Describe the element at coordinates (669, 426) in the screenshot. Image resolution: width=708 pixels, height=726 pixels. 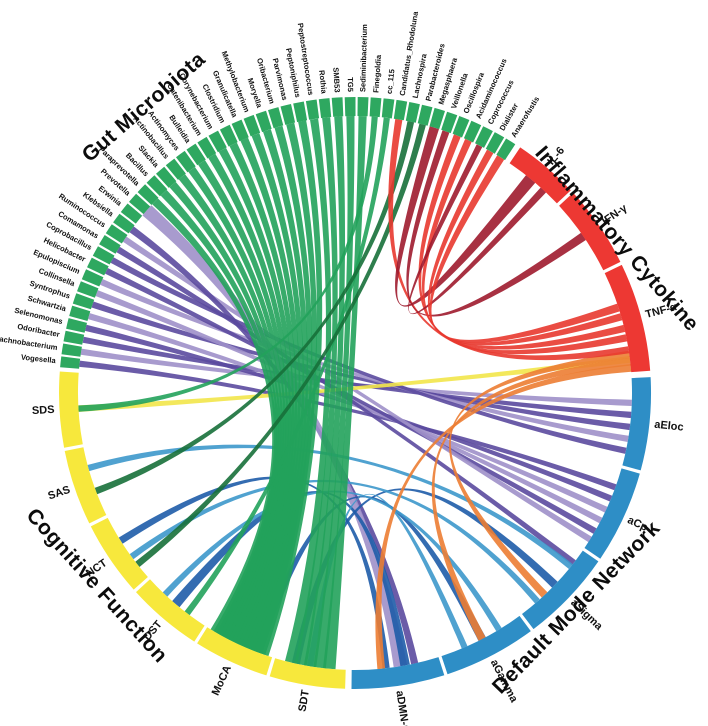
I see `label-aEloc: aEloc` at that location.